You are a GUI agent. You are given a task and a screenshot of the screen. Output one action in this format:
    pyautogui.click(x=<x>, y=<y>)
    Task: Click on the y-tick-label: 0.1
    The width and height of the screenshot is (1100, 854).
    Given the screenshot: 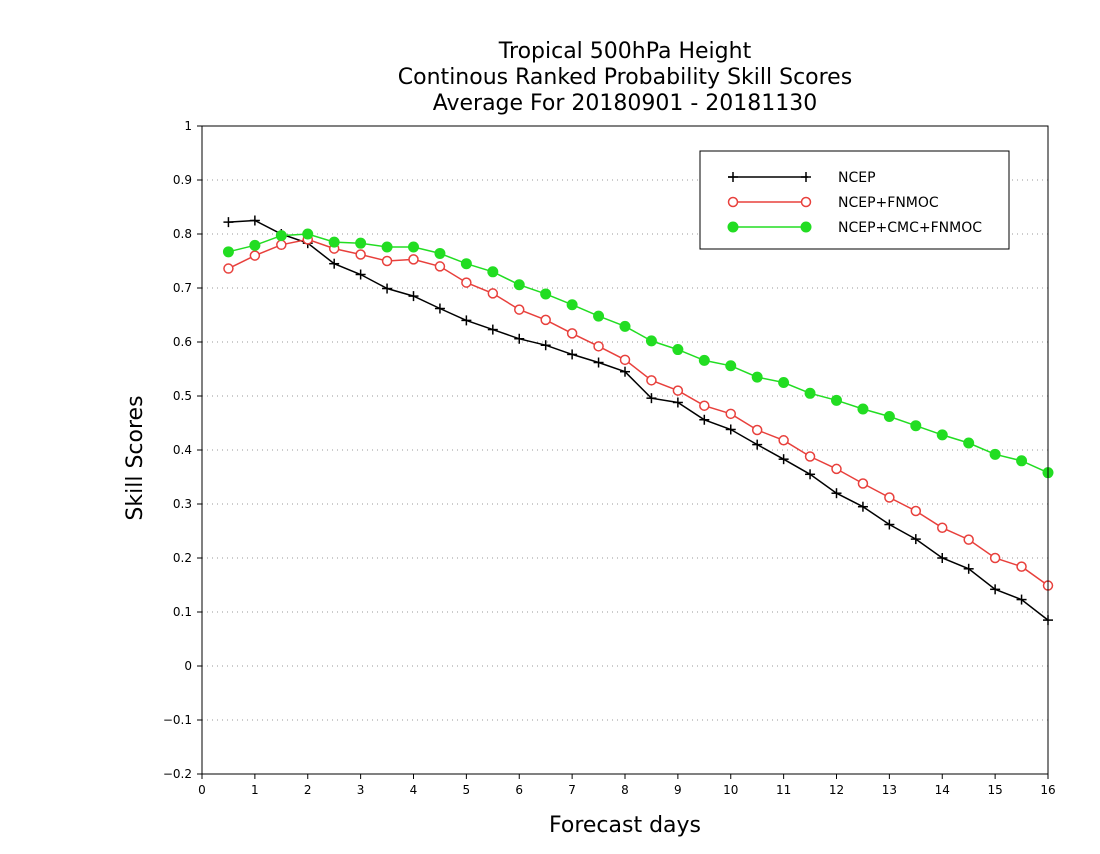 What is the action you would take?
    pyautogui.click(x=182, y=612)
    